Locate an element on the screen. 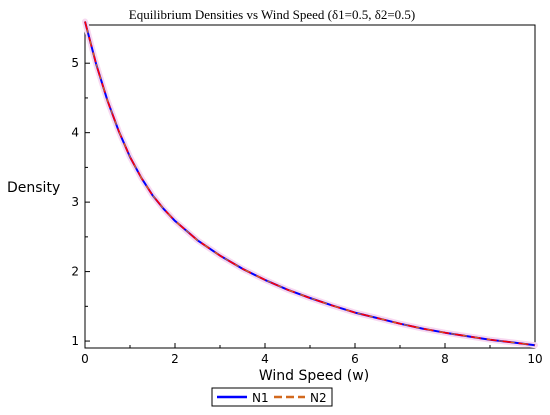 The height and width of the screenshot is (415, 550). legend: N1 N2 is located at coordinates (272, 397).